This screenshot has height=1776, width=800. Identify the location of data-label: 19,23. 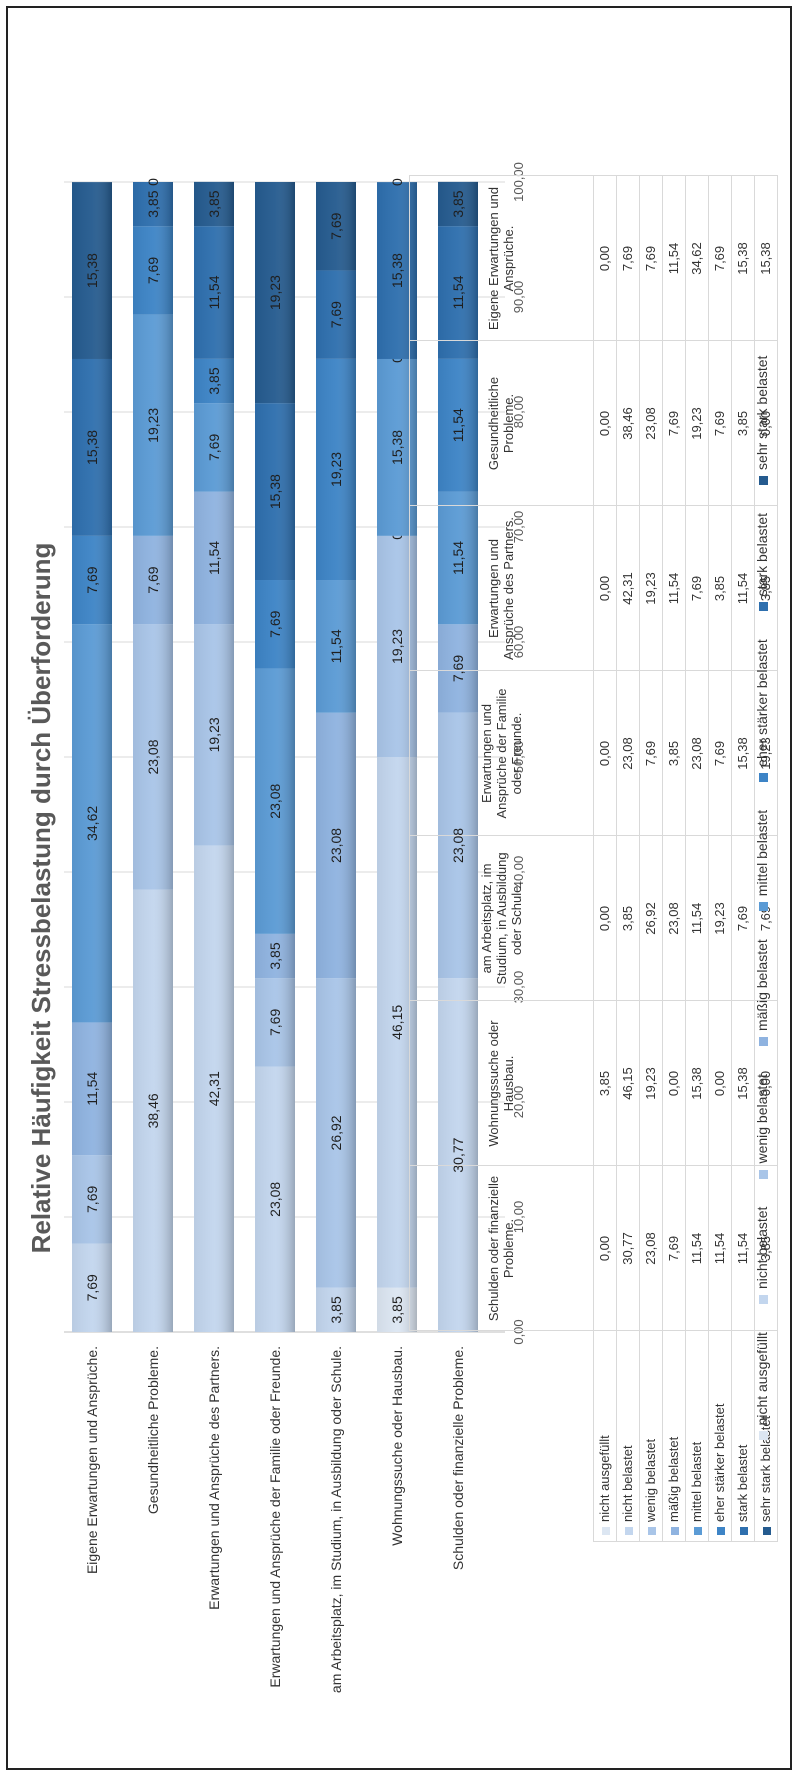
(336, 469).